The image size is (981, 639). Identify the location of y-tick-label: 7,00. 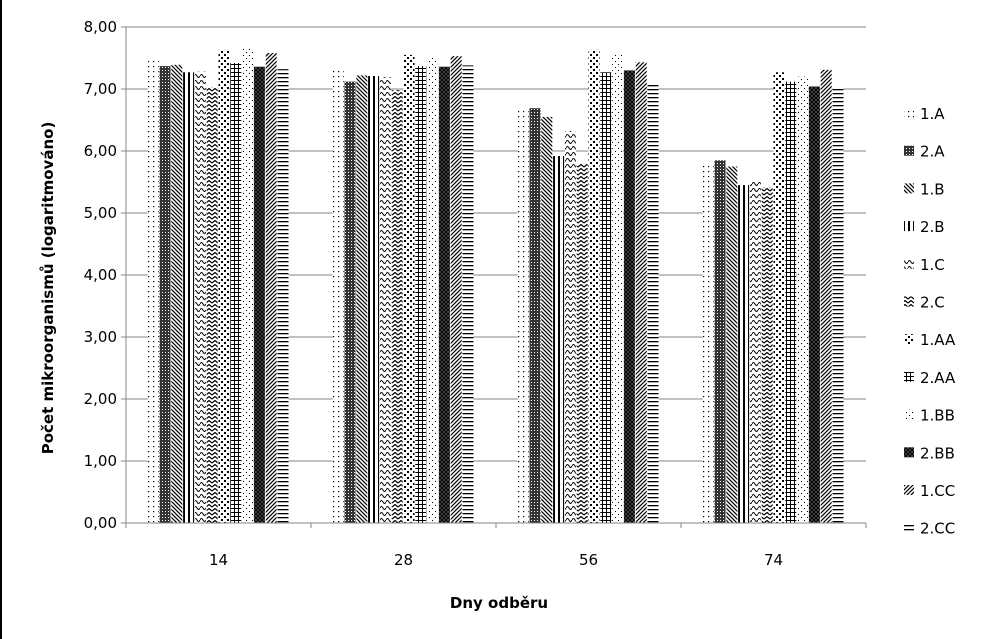
(100, 89).